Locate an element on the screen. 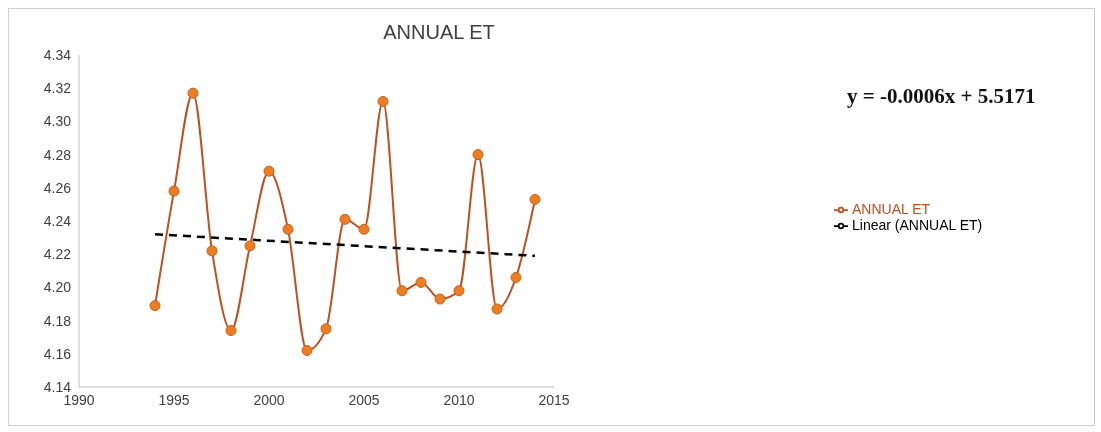 The image size is (1101, 432). x-tick-label: 2005 is located at coordinates (364, 399).